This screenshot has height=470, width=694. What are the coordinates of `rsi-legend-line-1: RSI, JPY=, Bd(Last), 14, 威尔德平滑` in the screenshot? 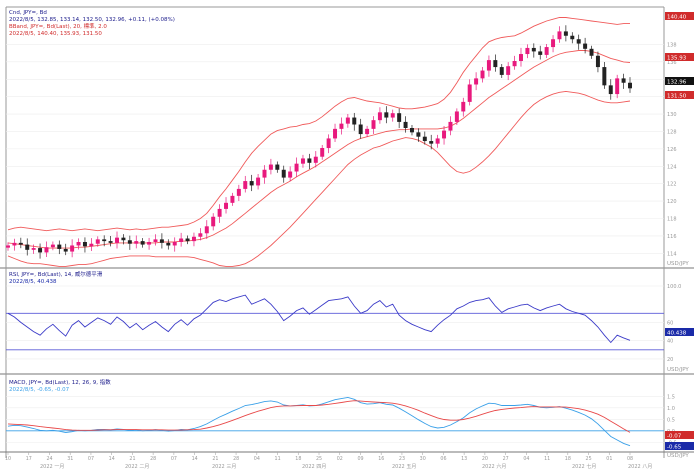 It's located at (56, 274).